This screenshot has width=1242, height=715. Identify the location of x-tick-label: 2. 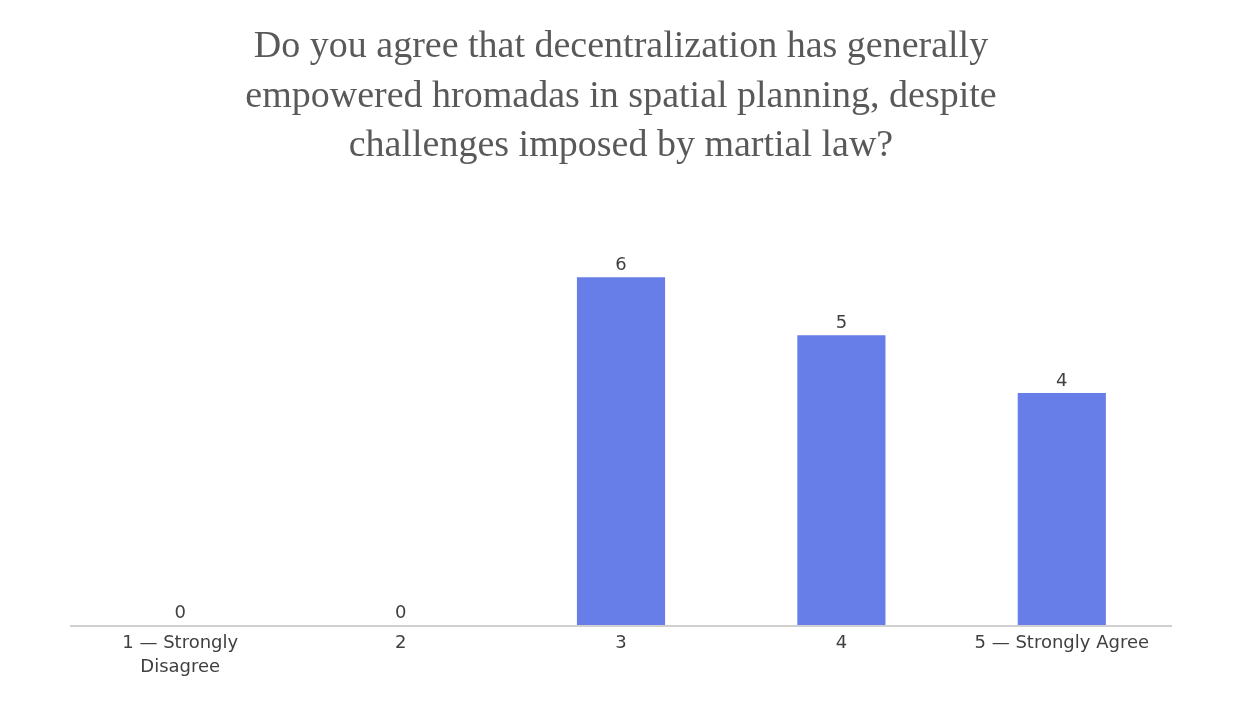
(400, 642).